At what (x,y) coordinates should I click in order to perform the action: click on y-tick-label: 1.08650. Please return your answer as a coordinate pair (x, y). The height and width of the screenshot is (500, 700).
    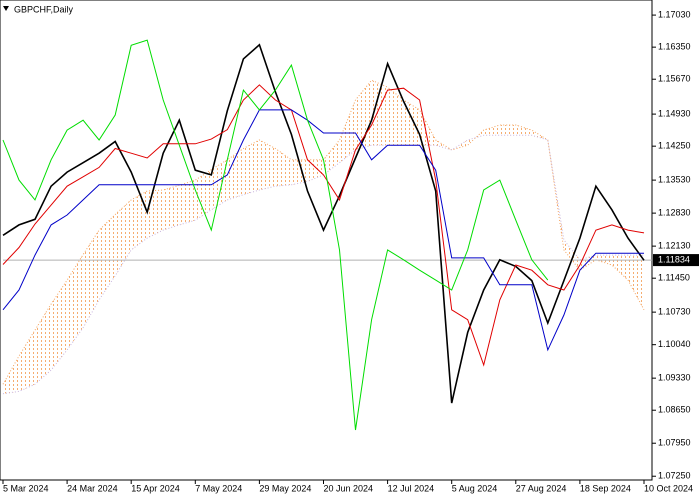
    Looking at the image, I should click on (674, 410).